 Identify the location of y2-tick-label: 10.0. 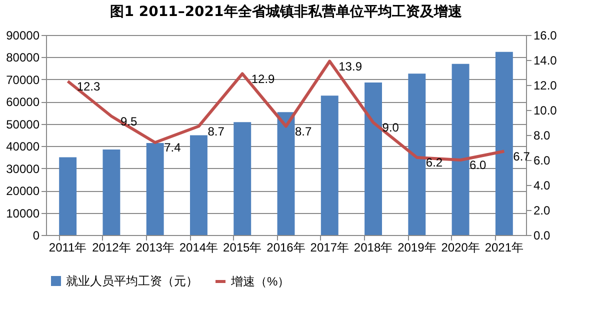
(546, 111).